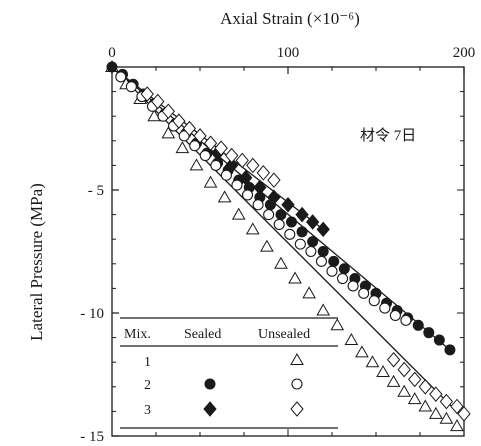 This screenshot has height=446, width=481. Describe the element at coordinates (288, 53) in the screenshot. I see `x-tick-label: 100` at that location.